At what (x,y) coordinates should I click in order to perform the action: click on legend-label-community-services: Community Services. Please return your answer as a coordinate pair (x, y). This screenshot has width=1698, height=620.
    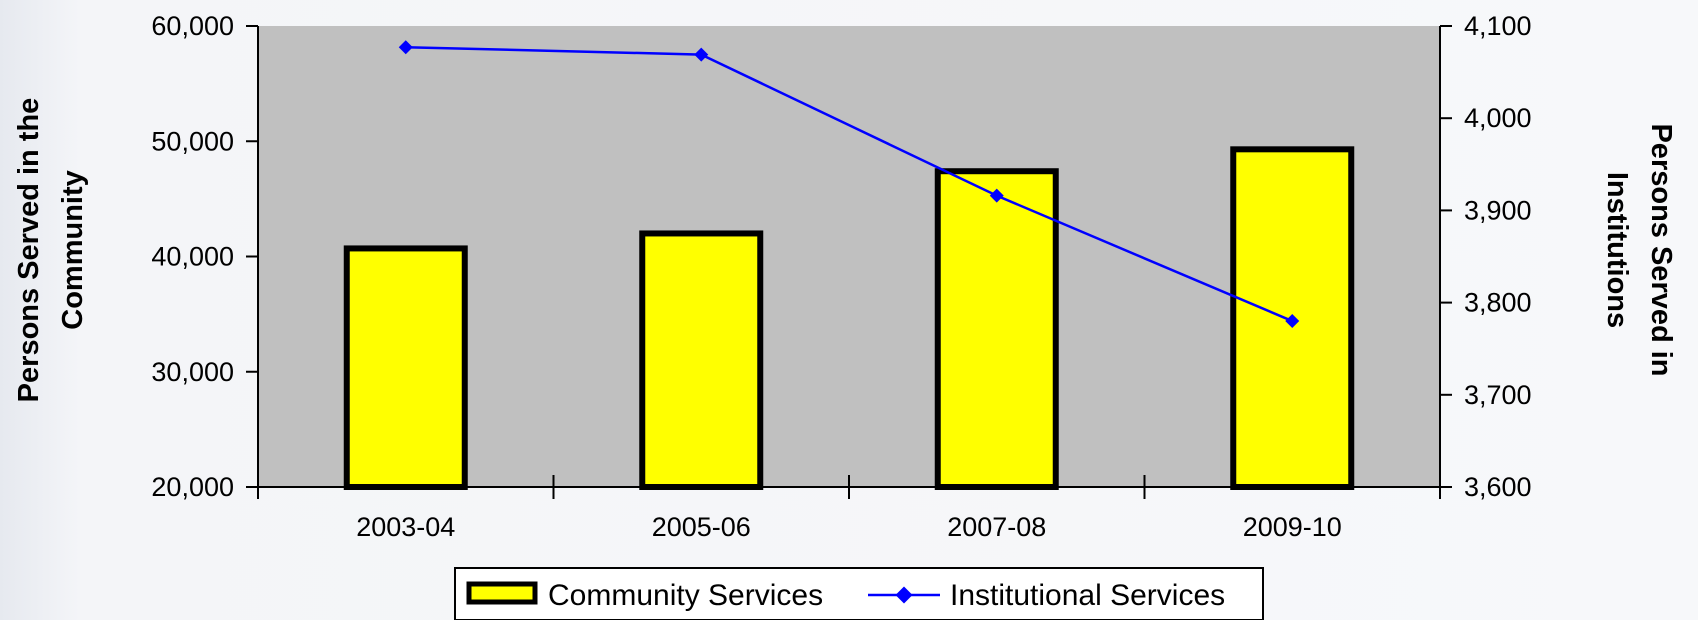
    Looking at the image, I should click on (685, 595).